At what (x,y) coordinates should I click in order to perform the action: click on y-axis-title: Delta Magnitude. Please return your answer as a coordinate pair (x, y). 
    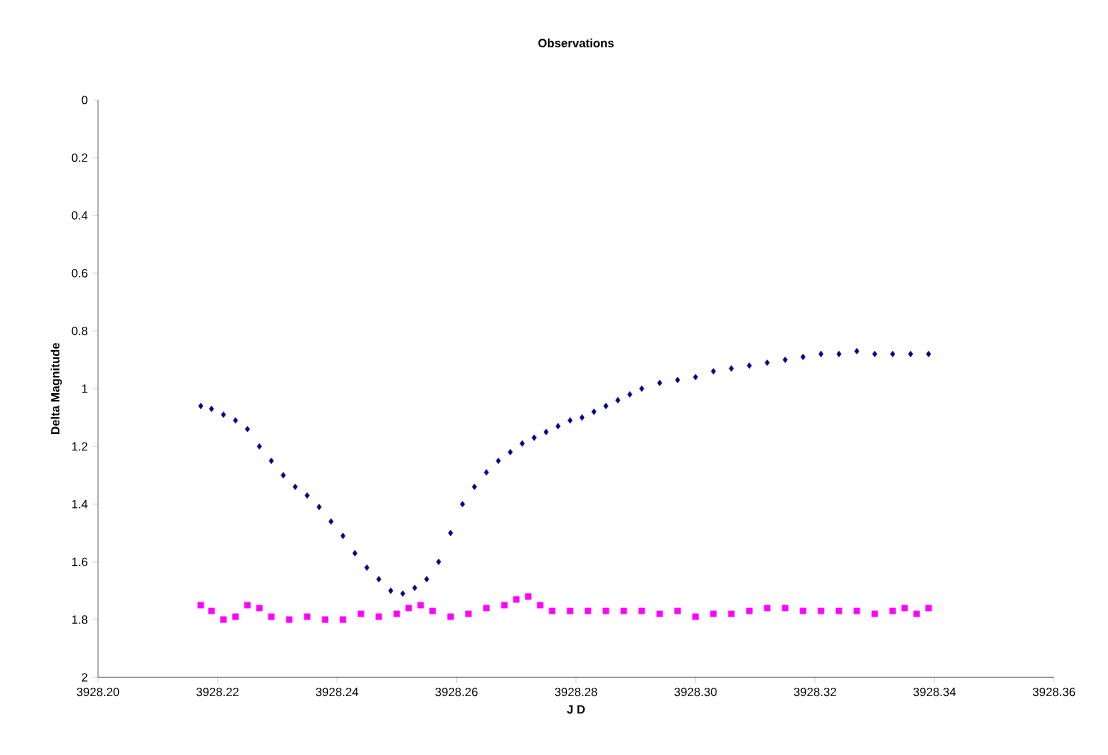
    Looking at the image, I should click on (56, 389).